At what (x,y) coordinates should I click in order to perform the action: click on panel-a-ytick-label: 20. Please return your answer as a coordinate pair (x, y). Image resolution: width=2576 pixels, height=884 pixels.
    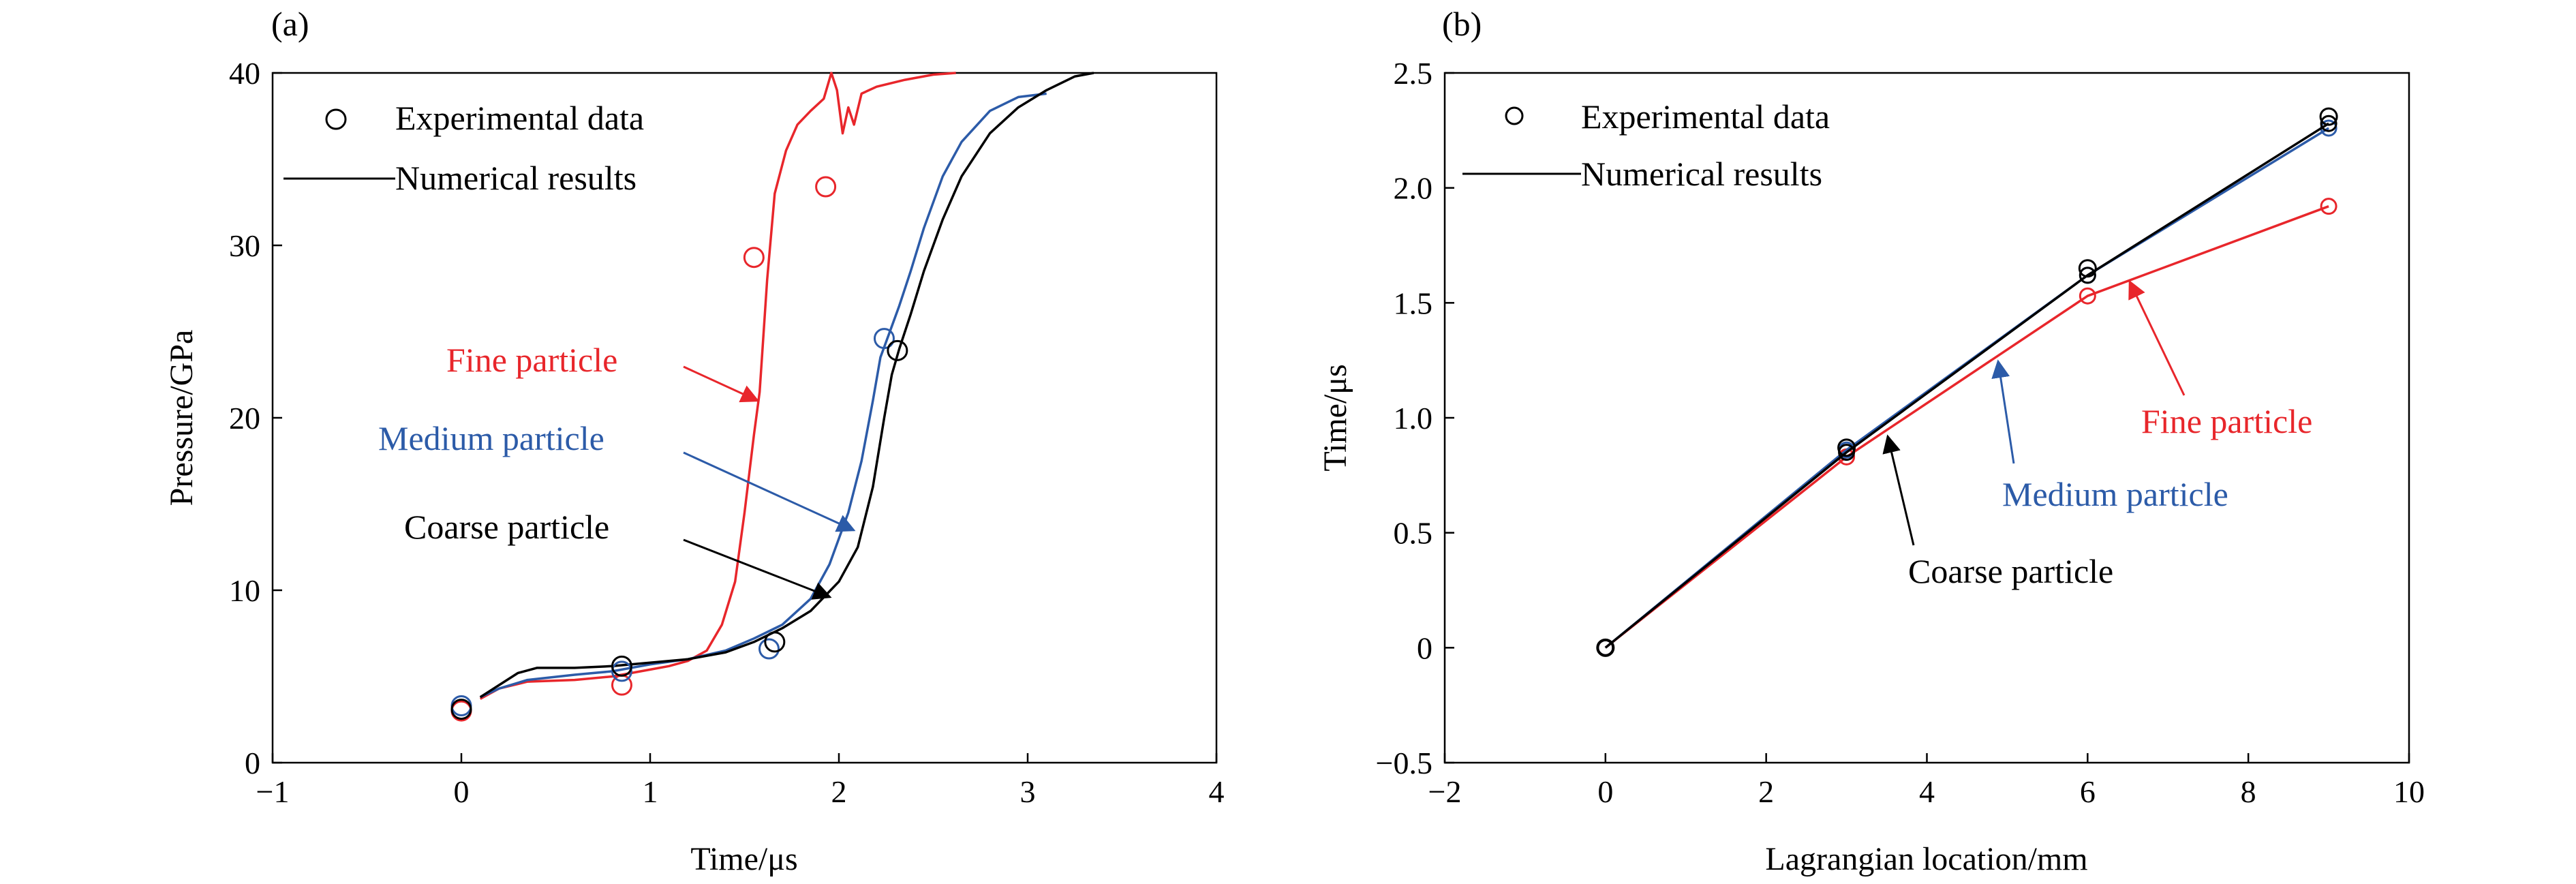
    Looking at the image, I should click on (244, 418).